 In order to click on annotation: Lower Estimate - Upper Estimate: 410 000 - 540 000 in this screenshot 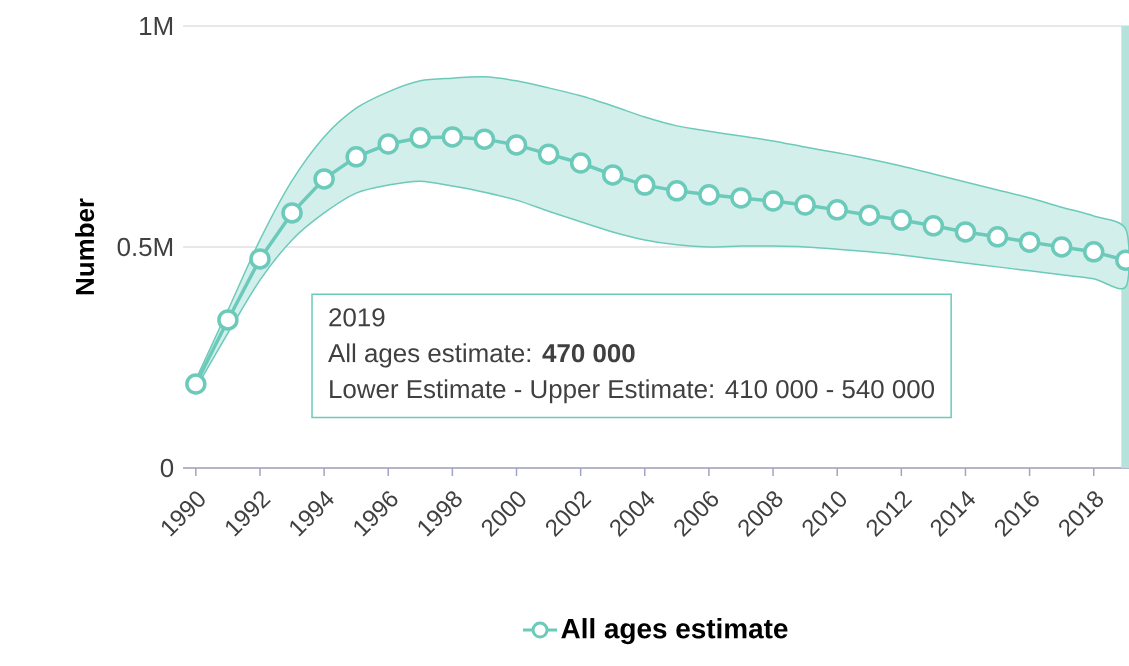, I will do `click(632, 391)`.